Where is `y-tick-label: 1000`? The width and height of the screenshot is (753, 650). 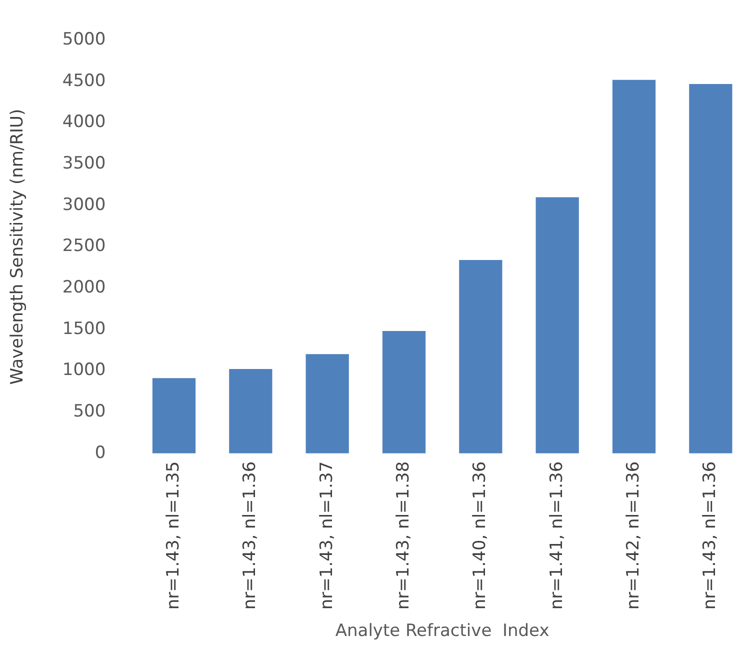
y-tick-label: 1000 is located at coordinates (84, 370).